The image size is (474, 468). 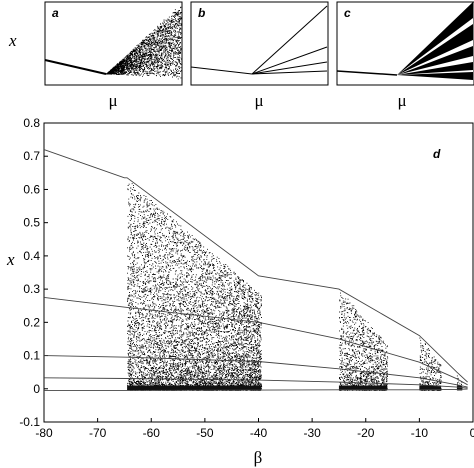 What do you see at coordinates (401, 100) in the screenshot?
I see `panel-c-xlabel: μ` at bounding box center [401, 100].